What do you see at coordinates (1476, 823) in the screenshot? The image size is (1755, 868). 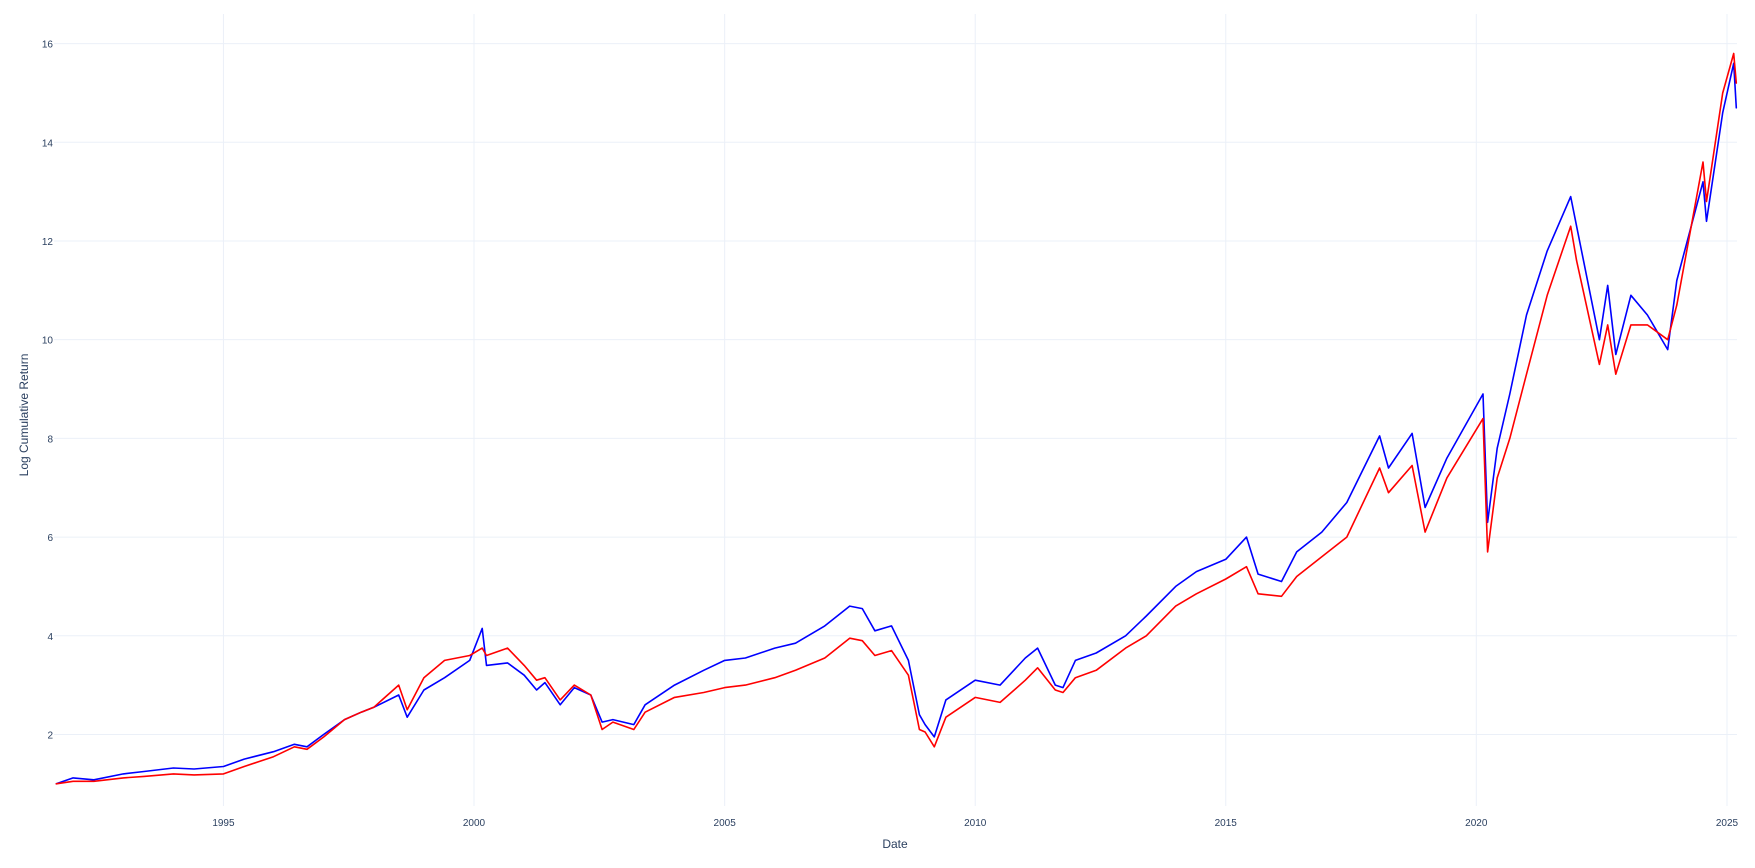 I see `x-tick-label: 2020` at bounding box center [1476, 823].